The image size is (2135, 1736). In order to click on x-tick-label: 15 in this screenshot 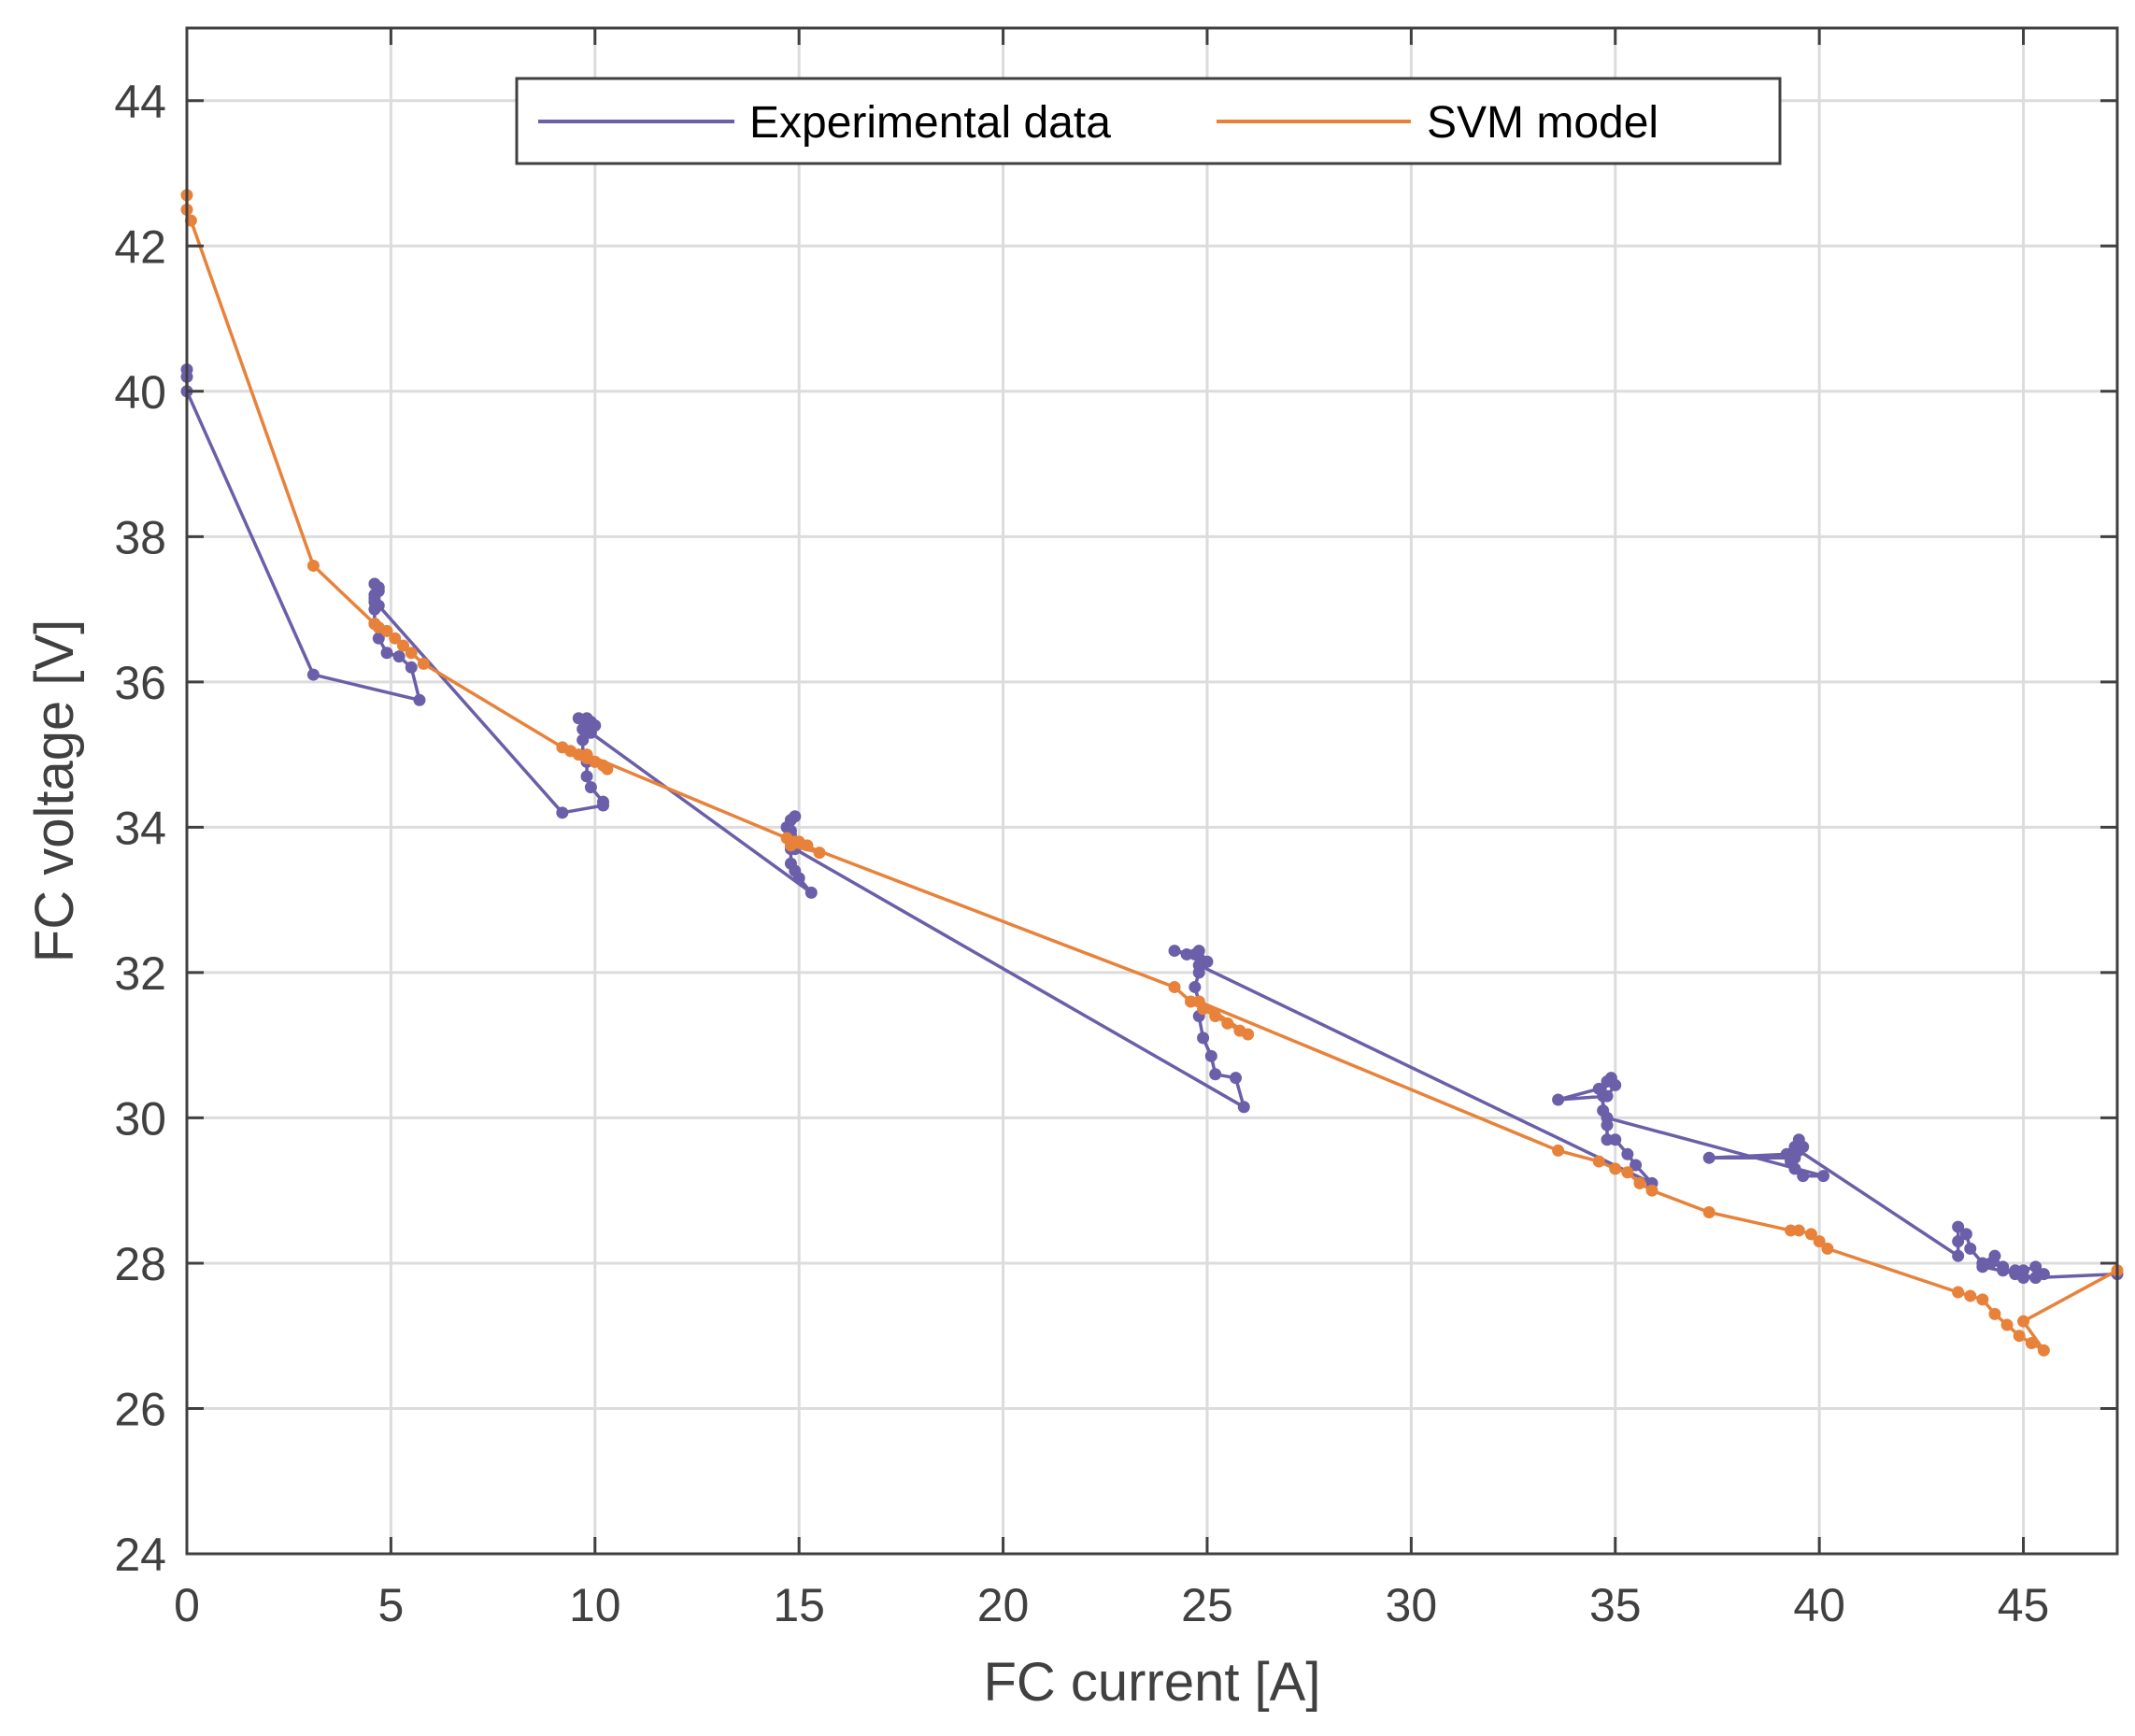, I will do `click(799, 1605)`.